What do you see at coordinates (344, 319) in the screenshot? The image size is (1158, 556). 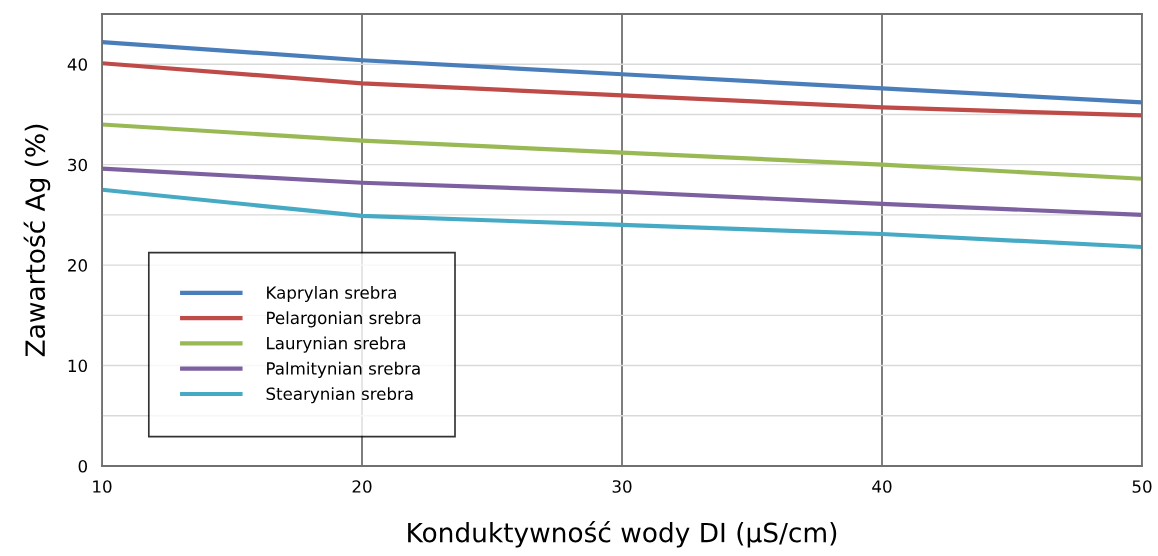 I see `legend-label: Pelargonian srebra` at bounding box center [344, 319].